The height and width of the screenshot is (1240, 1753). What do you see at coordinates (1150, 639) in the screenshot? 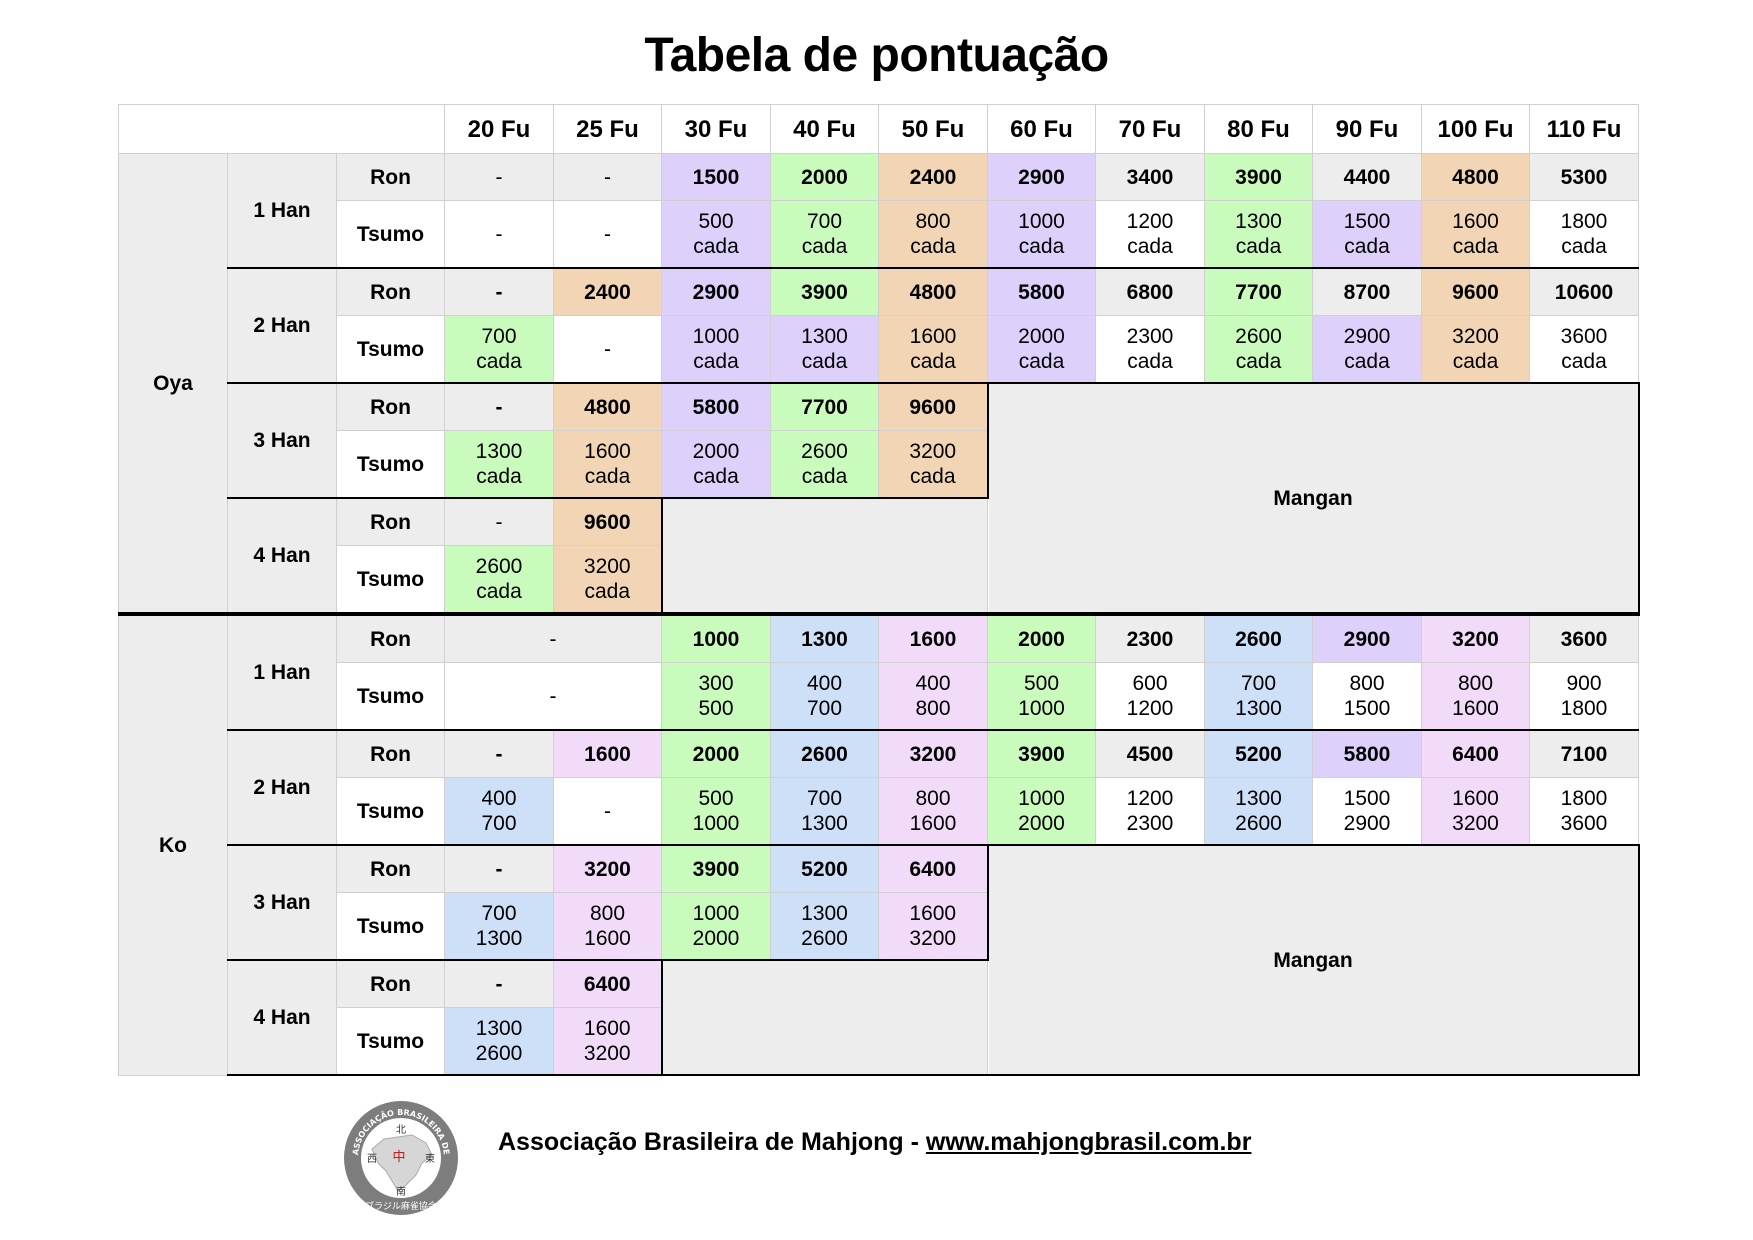
I see `ron-value-text: 2300` at bounding box center [1150, 639].